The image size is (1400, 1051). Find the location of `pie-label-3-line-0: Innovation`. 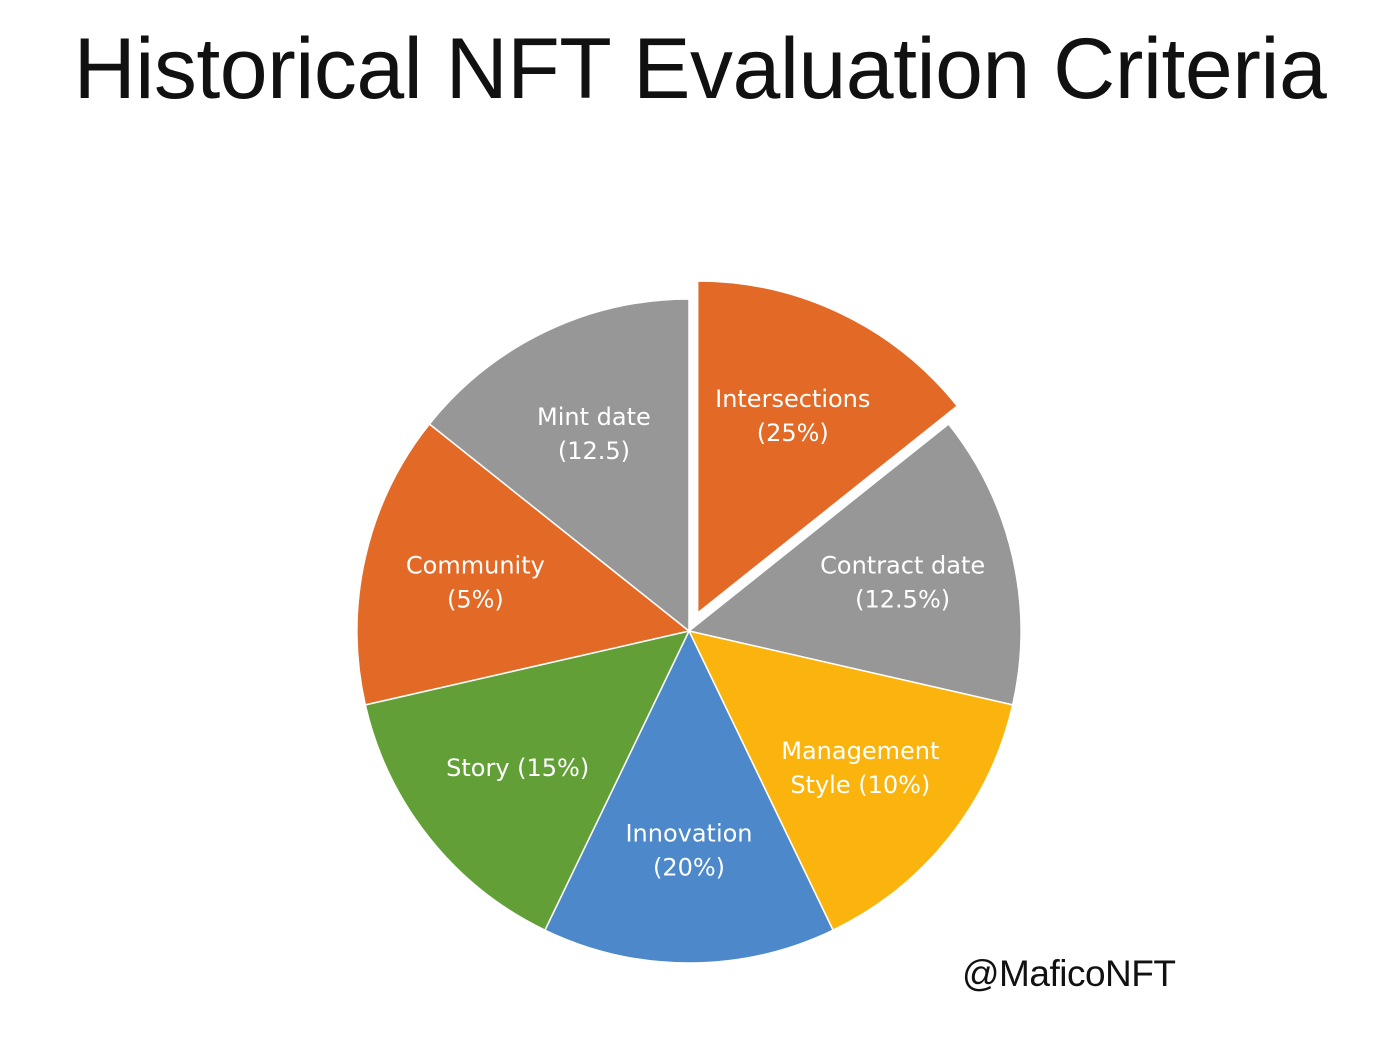

pie-label-3-line-0: Innovation is located at coordinates (688, 834).